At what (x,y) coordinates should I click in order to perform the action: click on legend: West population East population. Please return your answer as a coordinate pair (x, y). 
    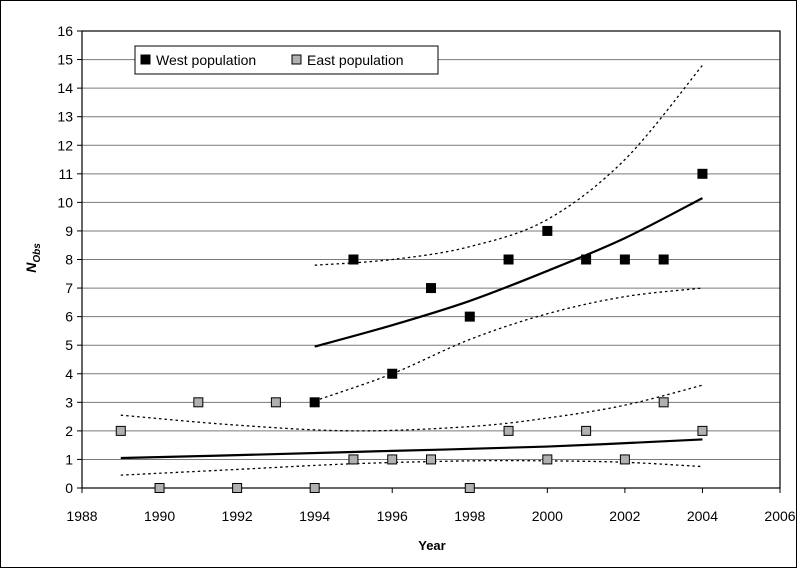
    Looking at the image, I should click on (286, 60).